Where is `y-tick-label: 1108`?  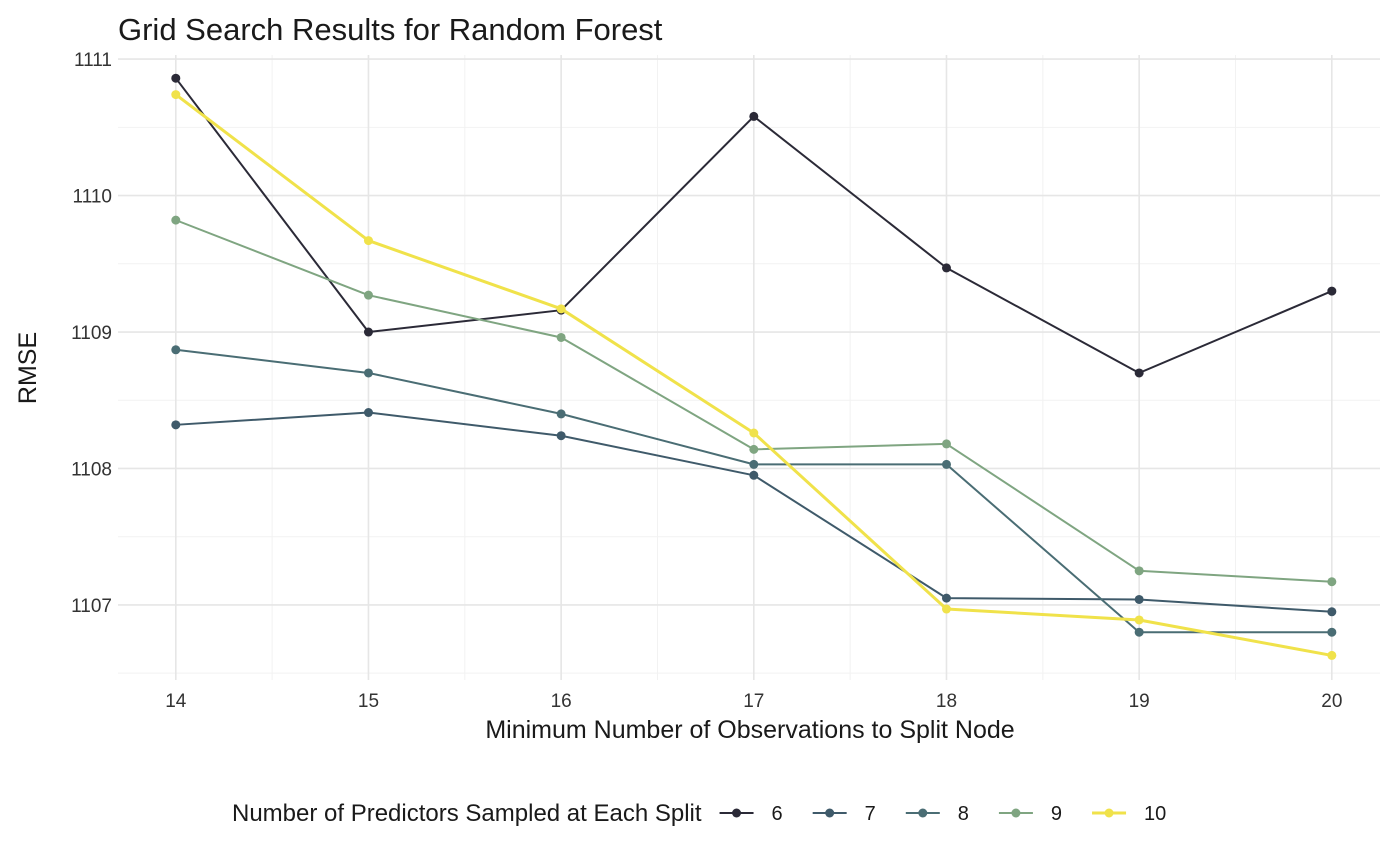 y-tick-label: 1108 is located at coordinates (91, 469).